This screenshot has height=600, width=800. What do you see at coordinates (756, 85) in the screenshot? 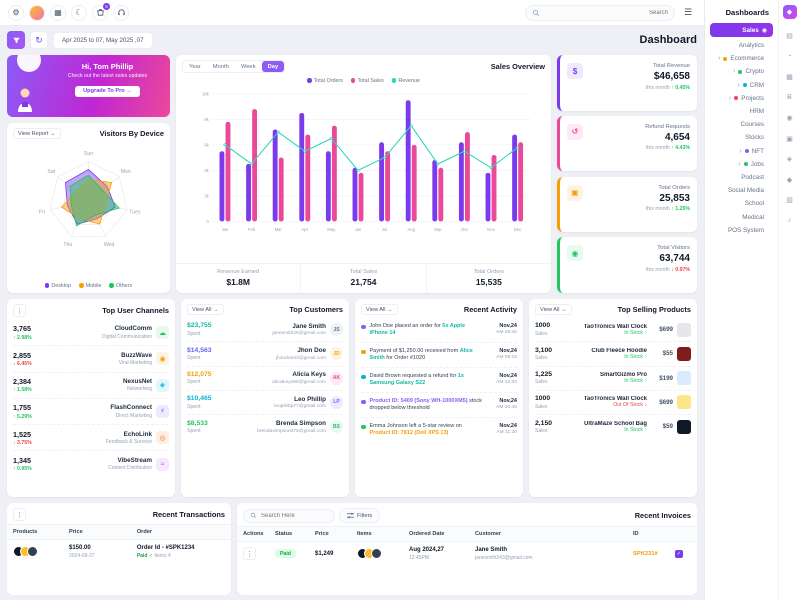
I see `sidebar-item-label: CRM` at bounding box center [756, 85].